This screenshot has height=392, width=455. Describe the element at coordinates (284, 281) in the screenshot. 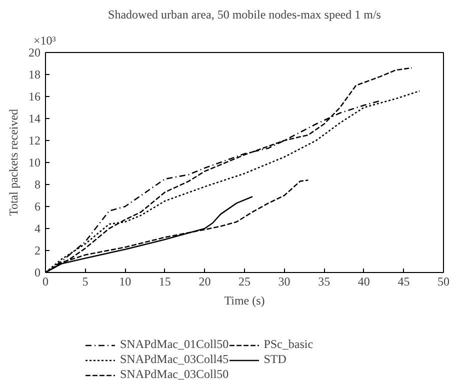

I see `x-tick-label: 30` at that location.